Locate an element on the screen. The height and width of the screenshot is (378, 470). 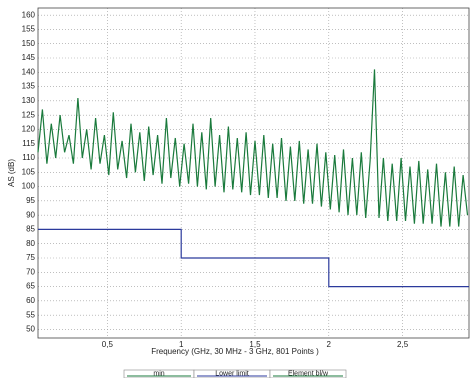
legend-box is located at coordinates (308, 373).